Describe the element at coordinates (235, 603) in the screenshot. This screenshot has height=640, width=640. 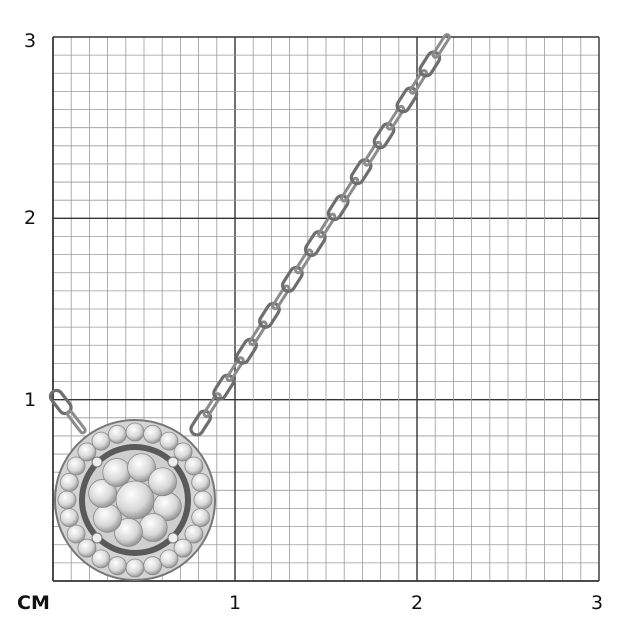
I see `x-tick-1: 1` at that location.